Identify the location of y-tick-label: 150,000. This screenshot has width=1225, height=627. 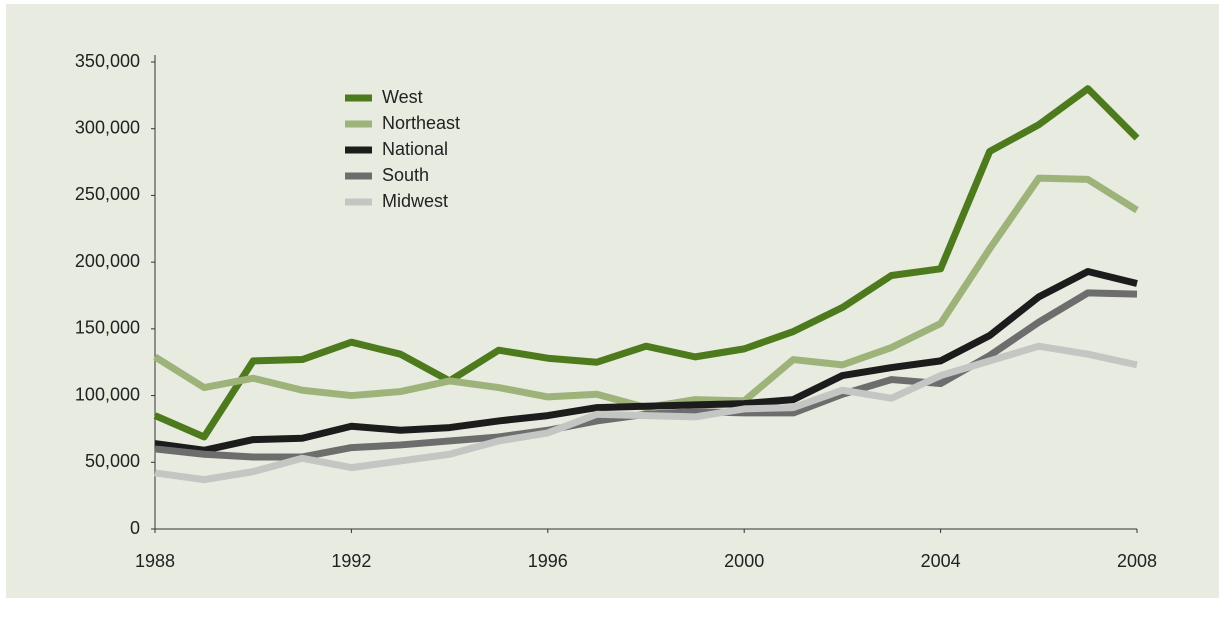
(107, 328).